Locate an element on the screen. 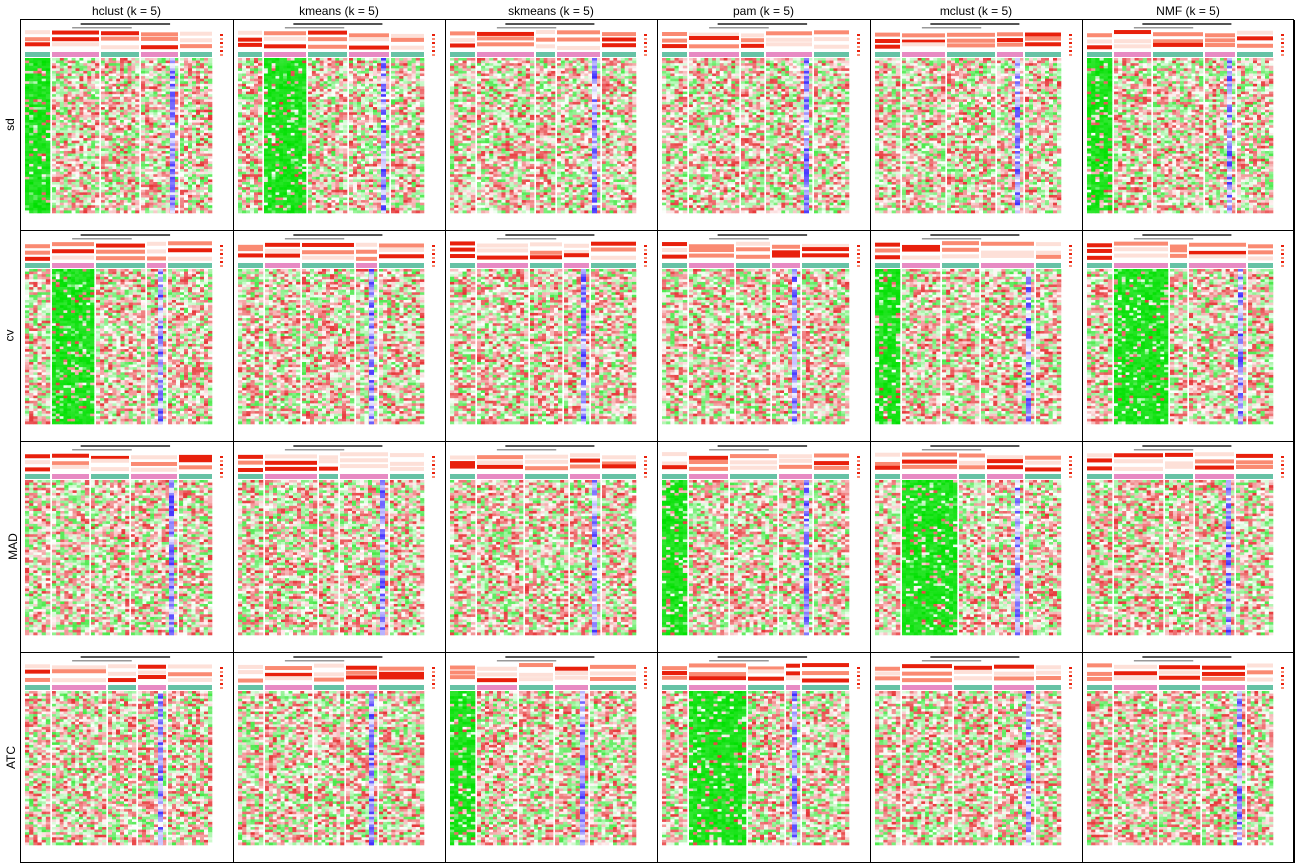  heatmap-svg is located at coordinates (127, 125).